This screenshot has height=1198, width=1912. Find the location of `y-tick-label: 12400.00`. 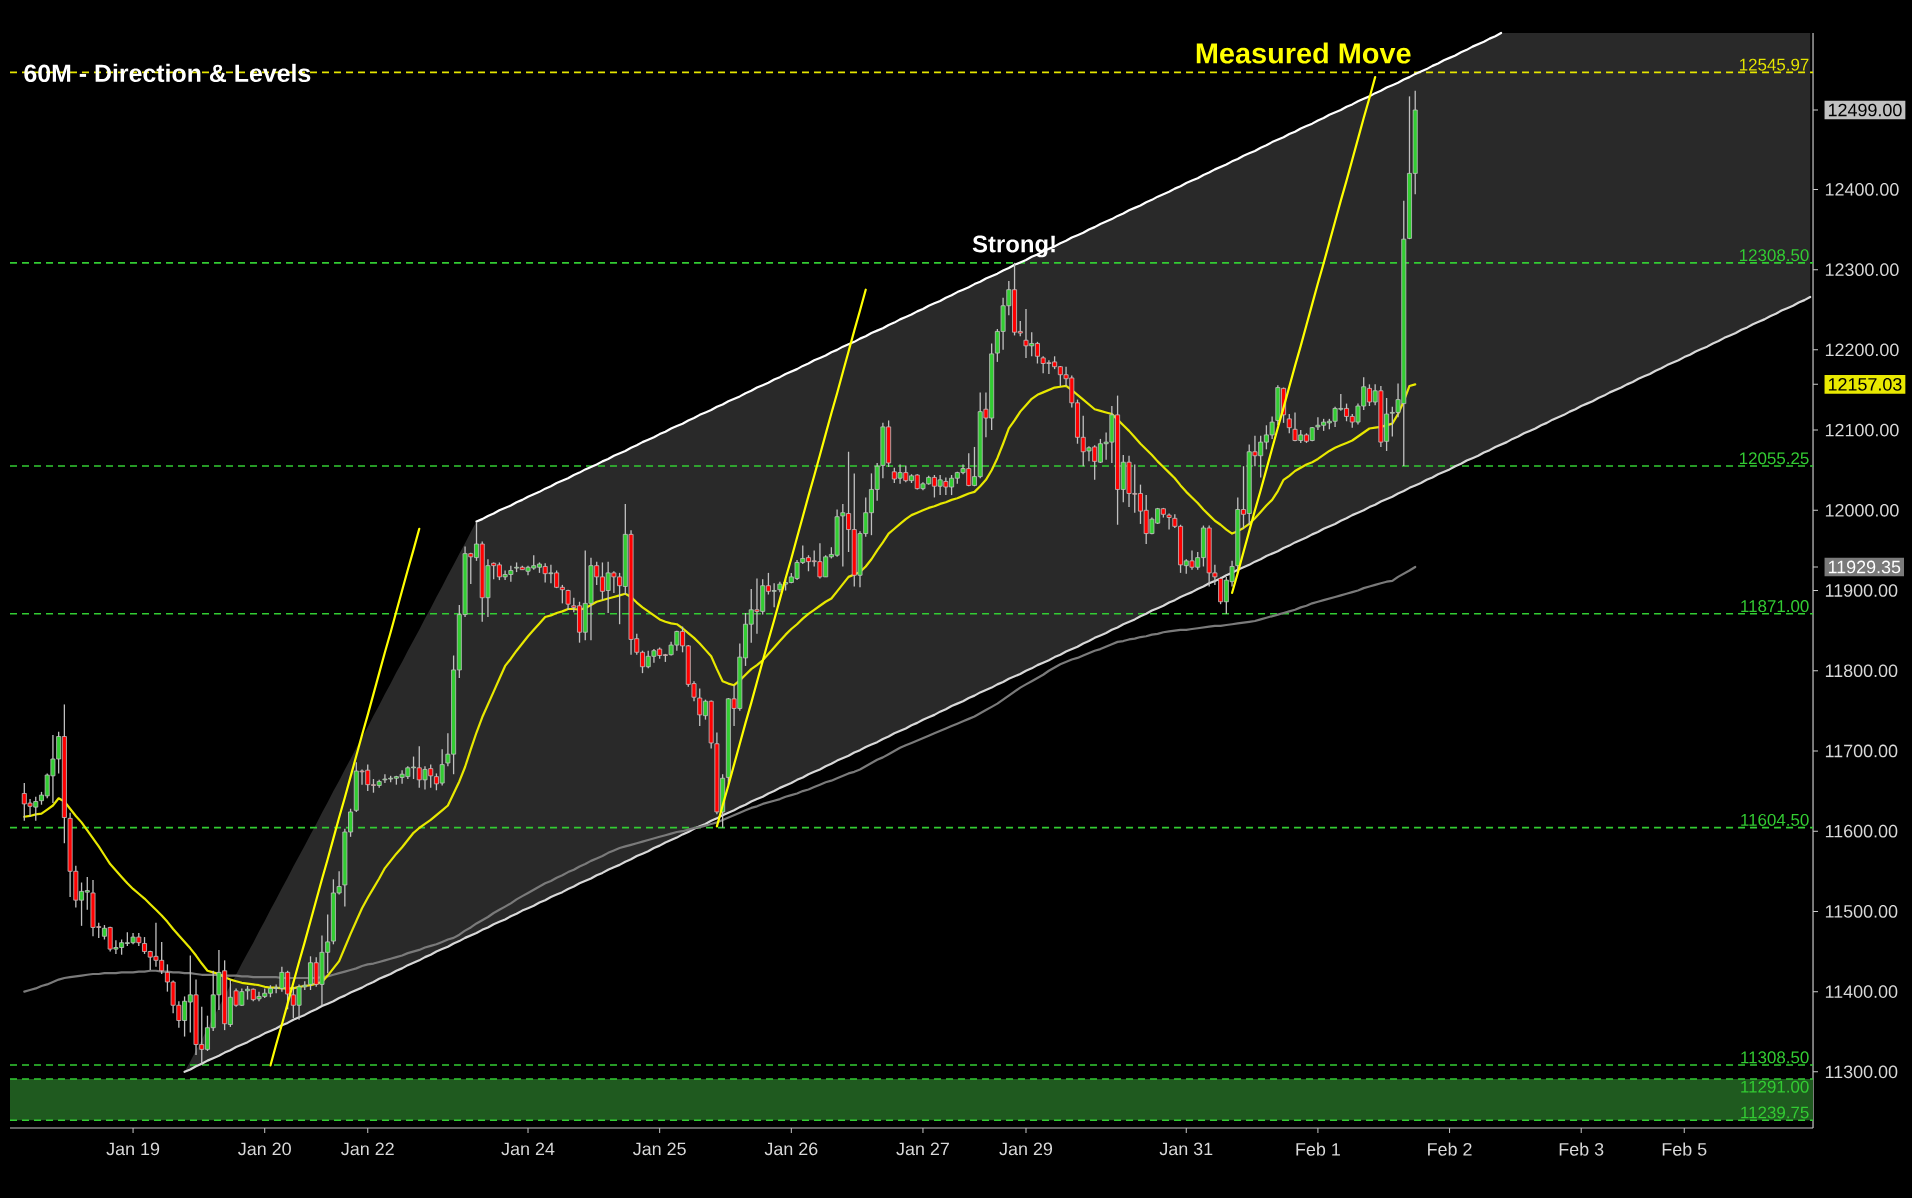

y-tick-label: 12400.00 is located at coordinates (1862, 189).